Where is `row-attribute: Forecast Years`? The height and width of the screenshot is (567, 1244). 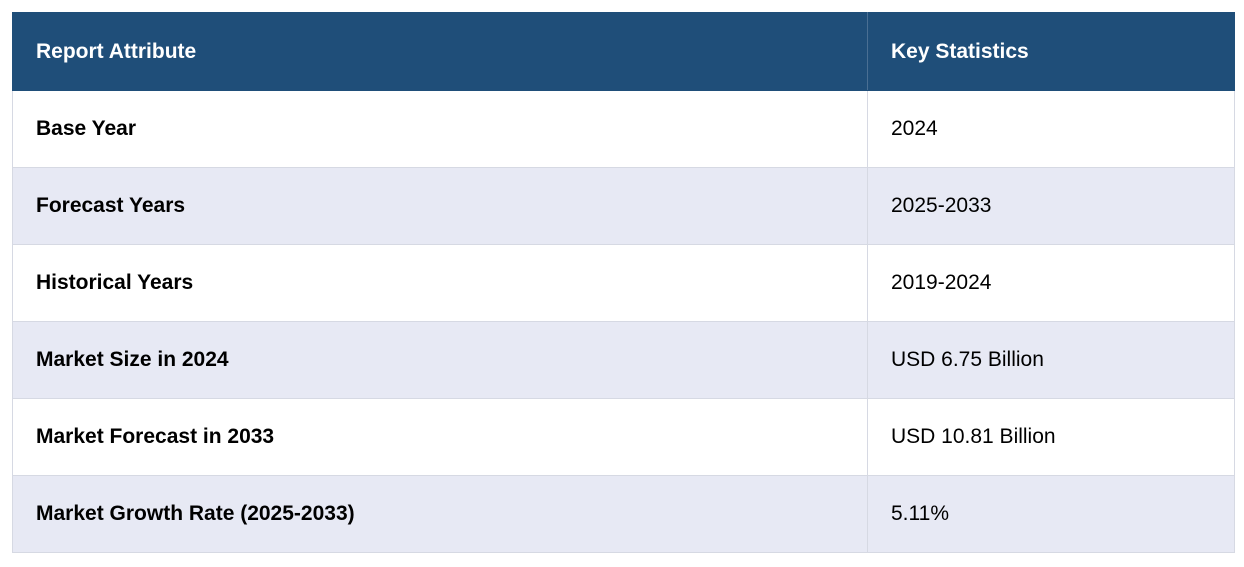
row-attribute: Forecast Years is located at coordinates (440, 206).